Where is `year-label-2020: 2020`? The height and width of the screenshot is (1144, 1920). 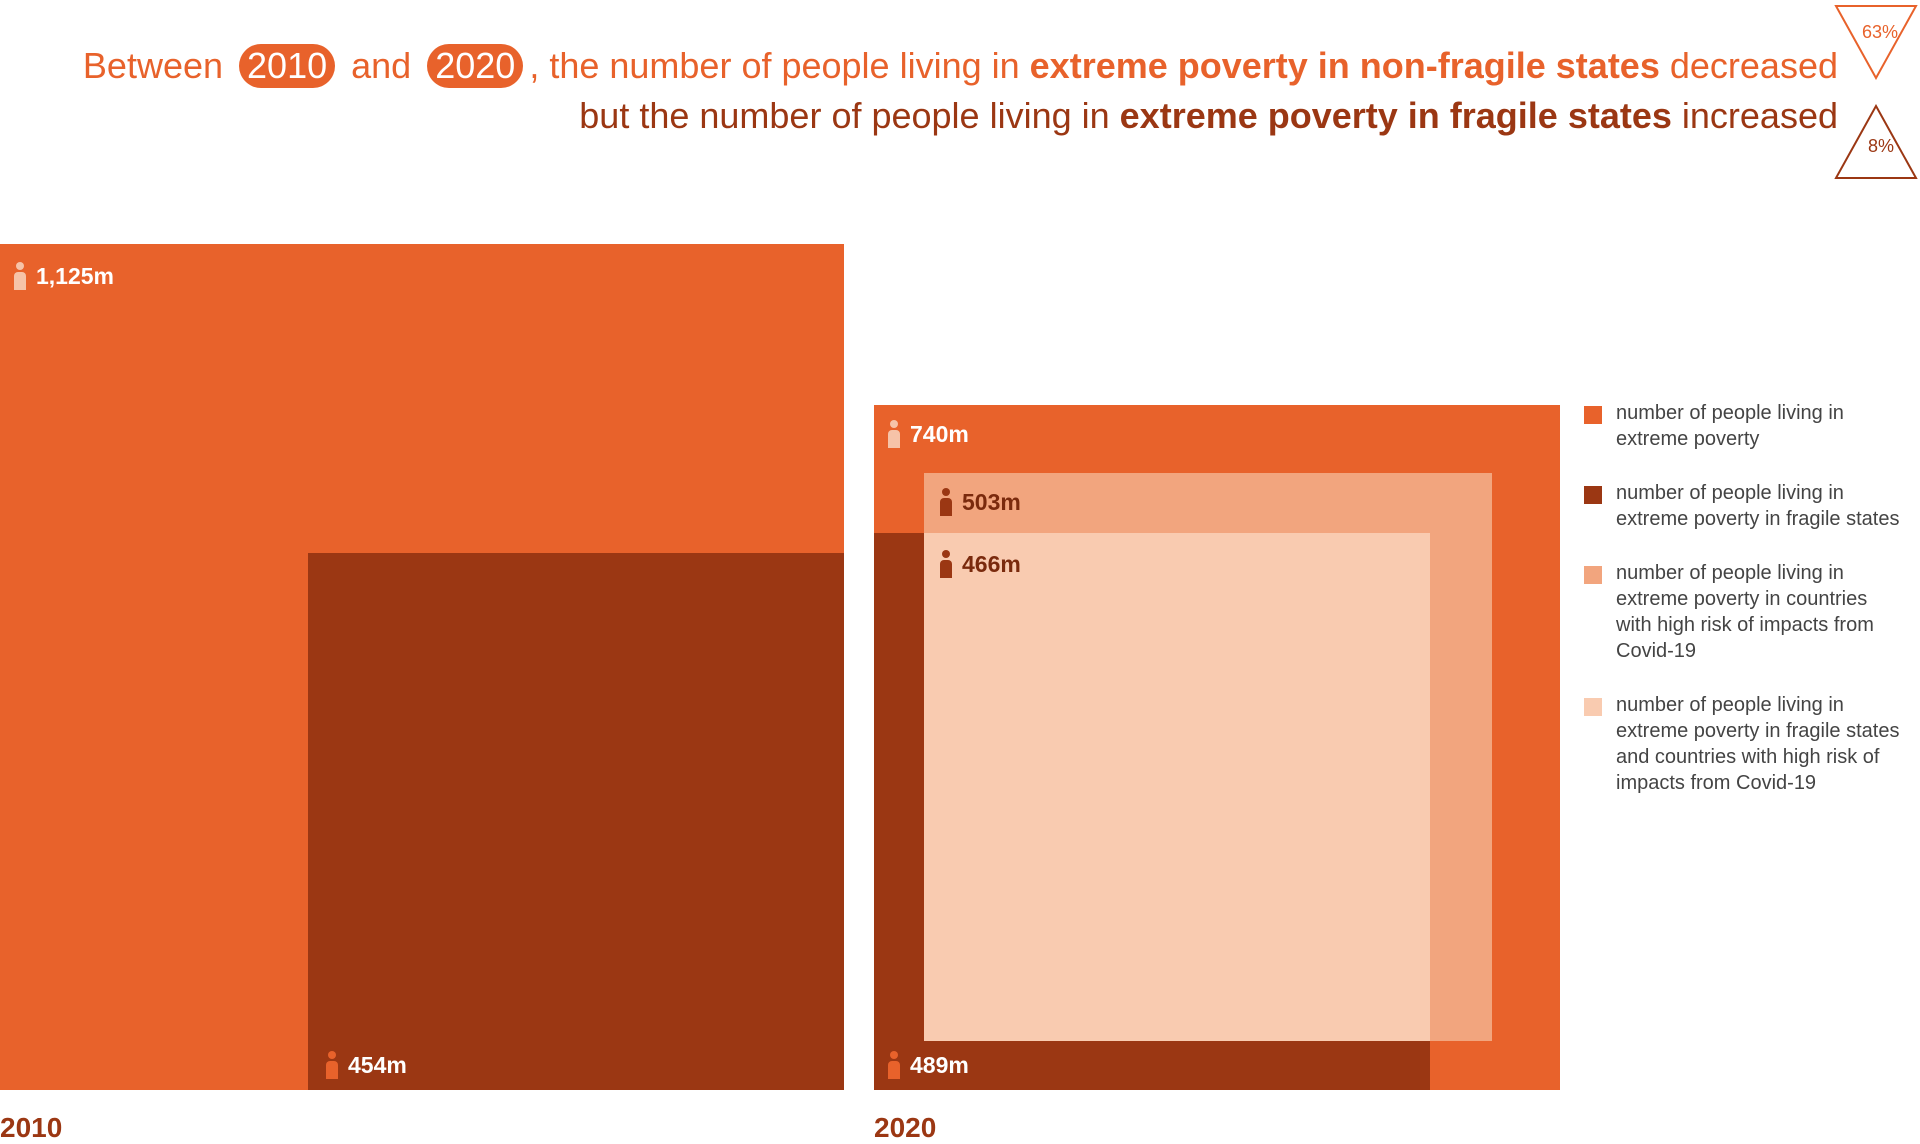
year-label-2020: 2020 is located at coordinates (905, 1127).